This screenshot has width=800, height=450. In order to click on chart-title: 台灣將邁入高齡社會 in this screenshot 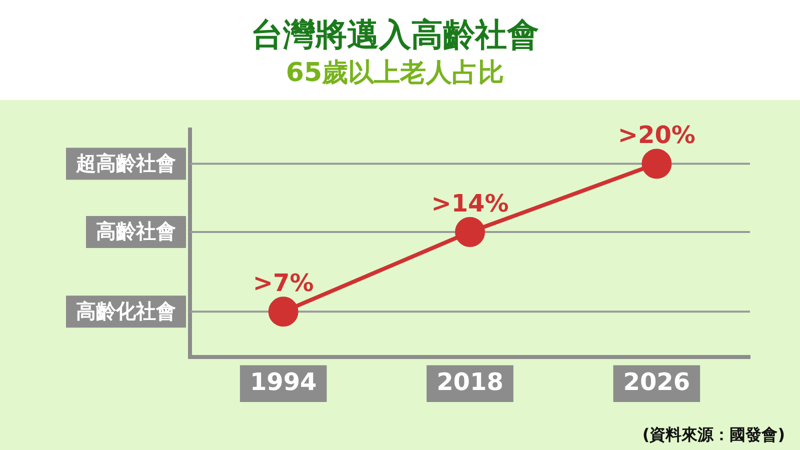, I will do `click(395, 35)`.